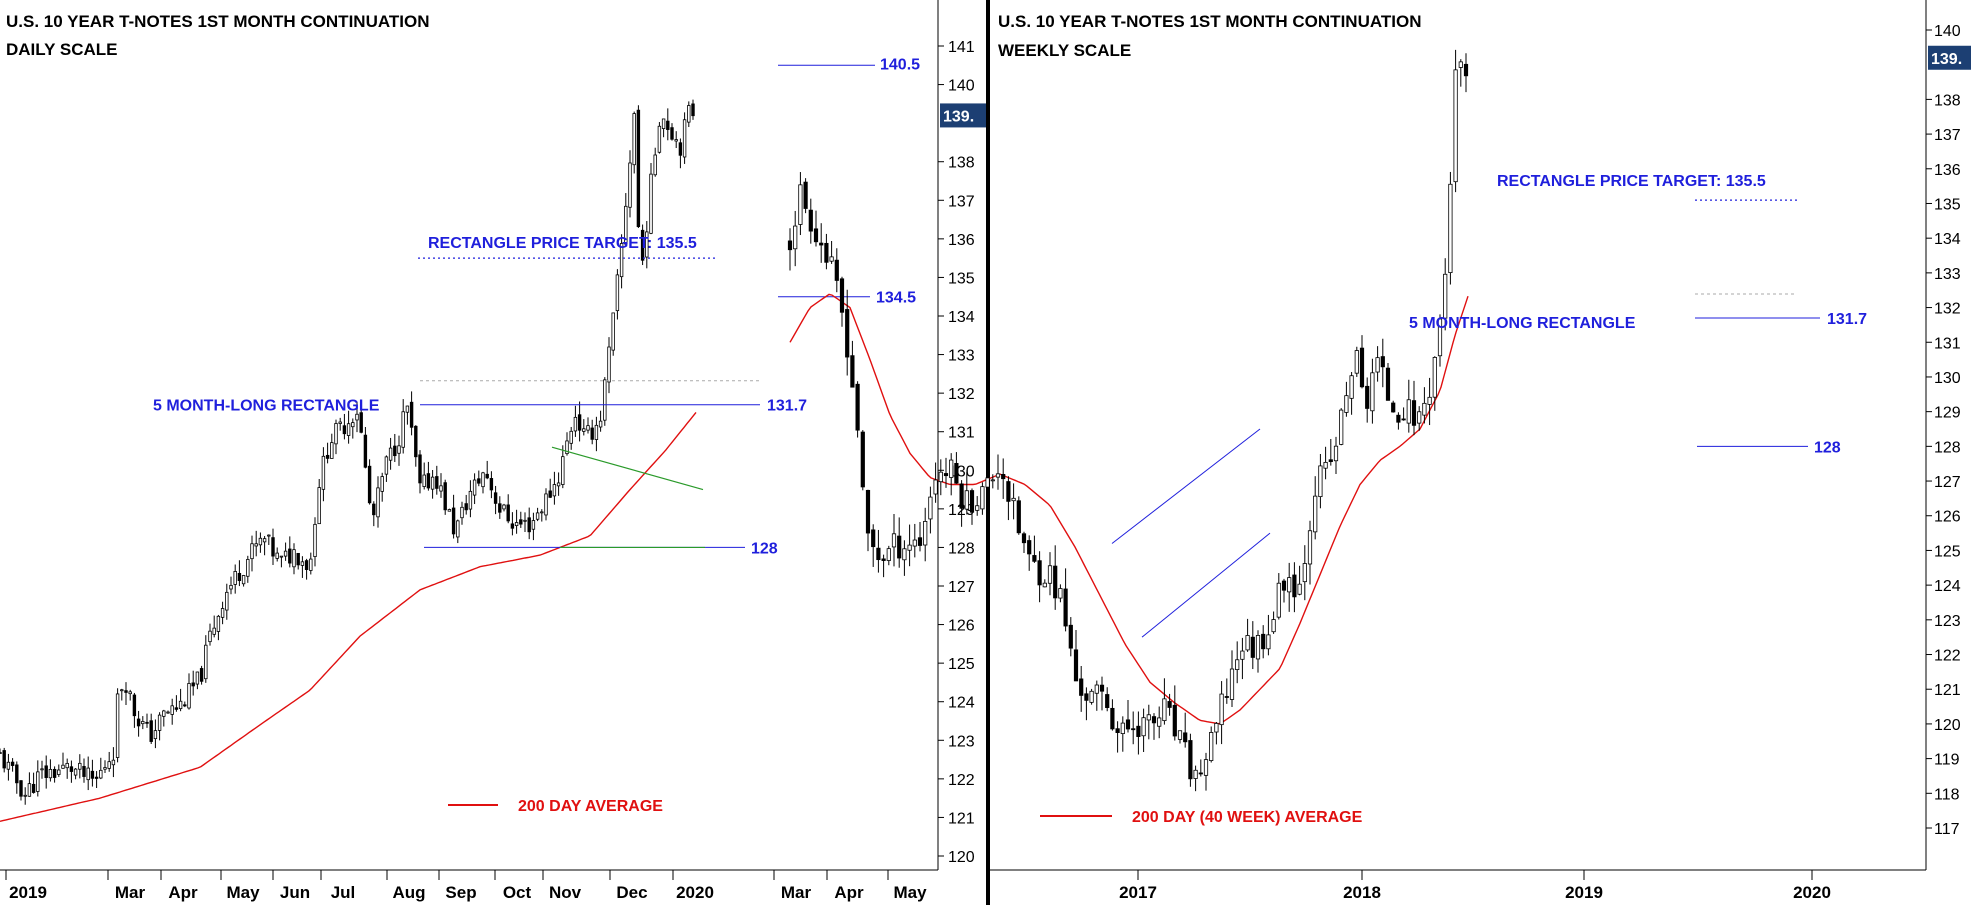  What do you see at coordinates (1947, 204) in the screenshot?
I see `y-tick-label: 135` at bounding box center [1947, 204].